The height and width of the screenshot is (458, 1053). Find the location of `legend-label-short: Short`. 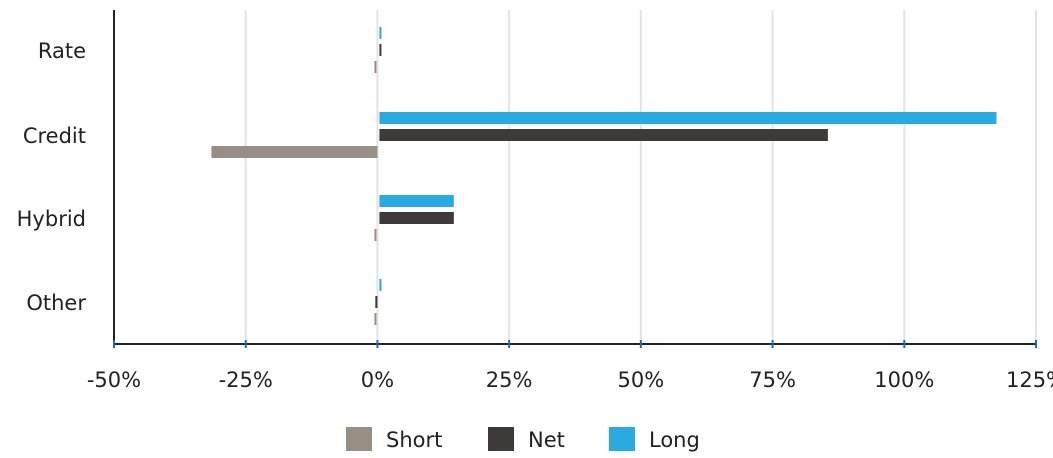

legend-label-short: Short is located at coordinates (414, 440).